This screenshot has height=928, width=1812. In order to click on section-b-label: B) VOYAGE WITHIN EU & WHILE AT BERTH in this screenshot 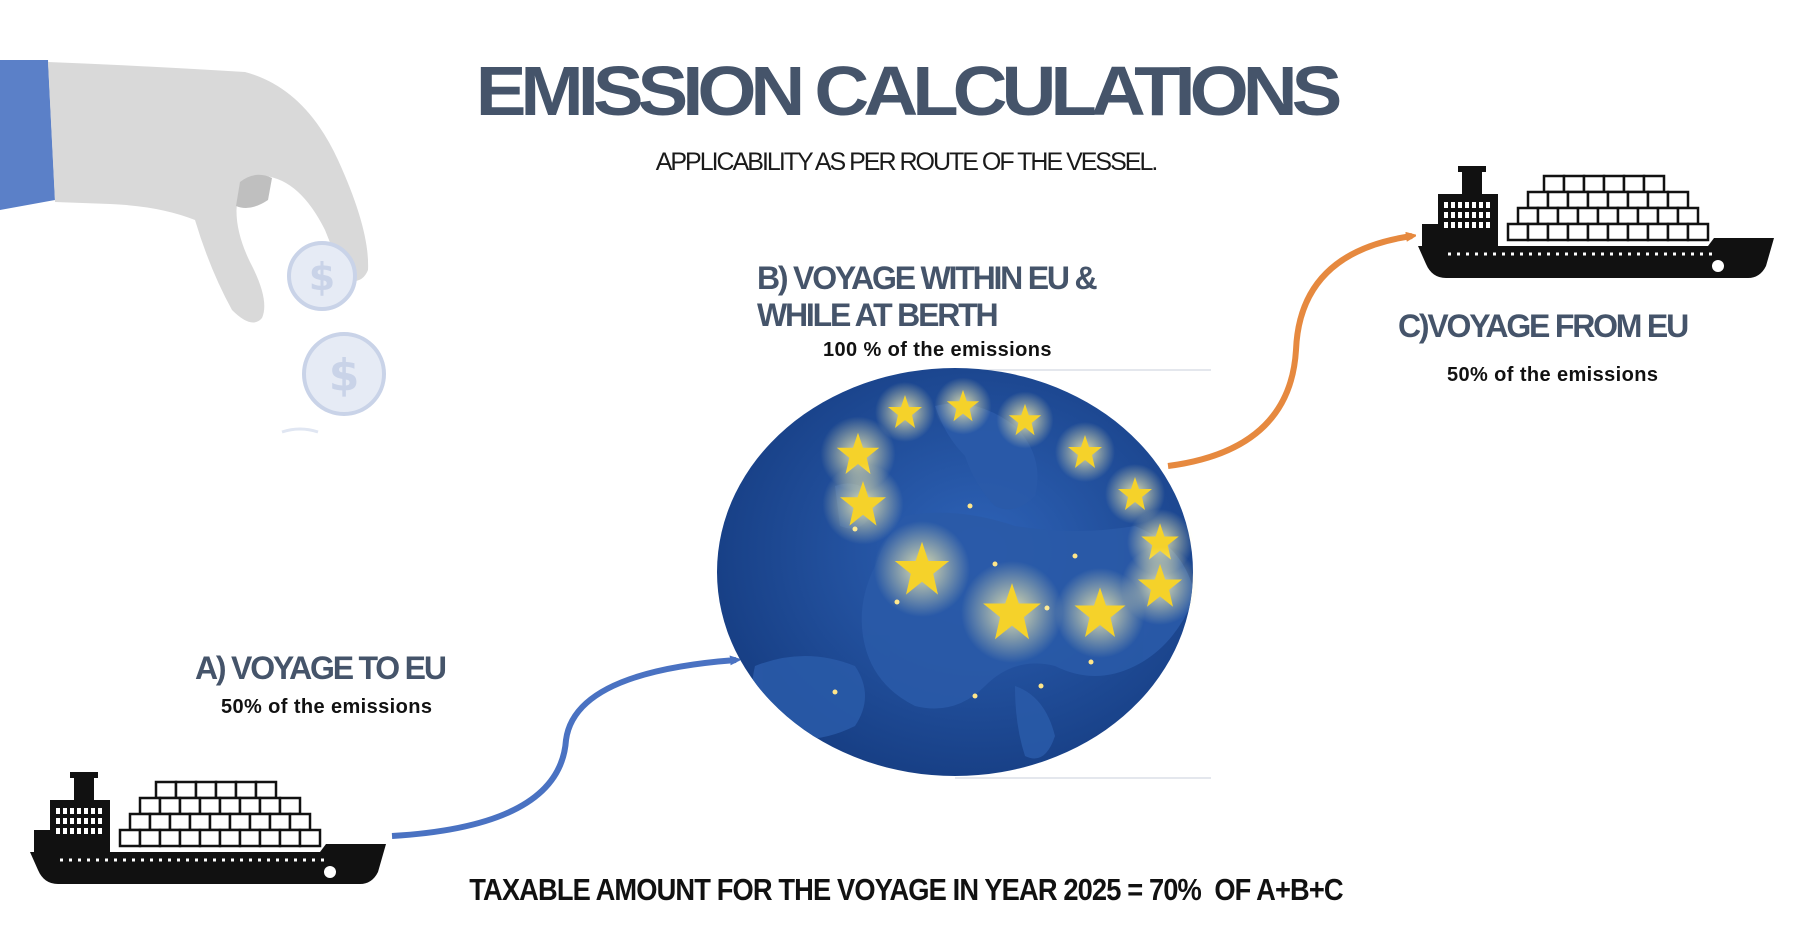, I will do `click(927, 297)`.